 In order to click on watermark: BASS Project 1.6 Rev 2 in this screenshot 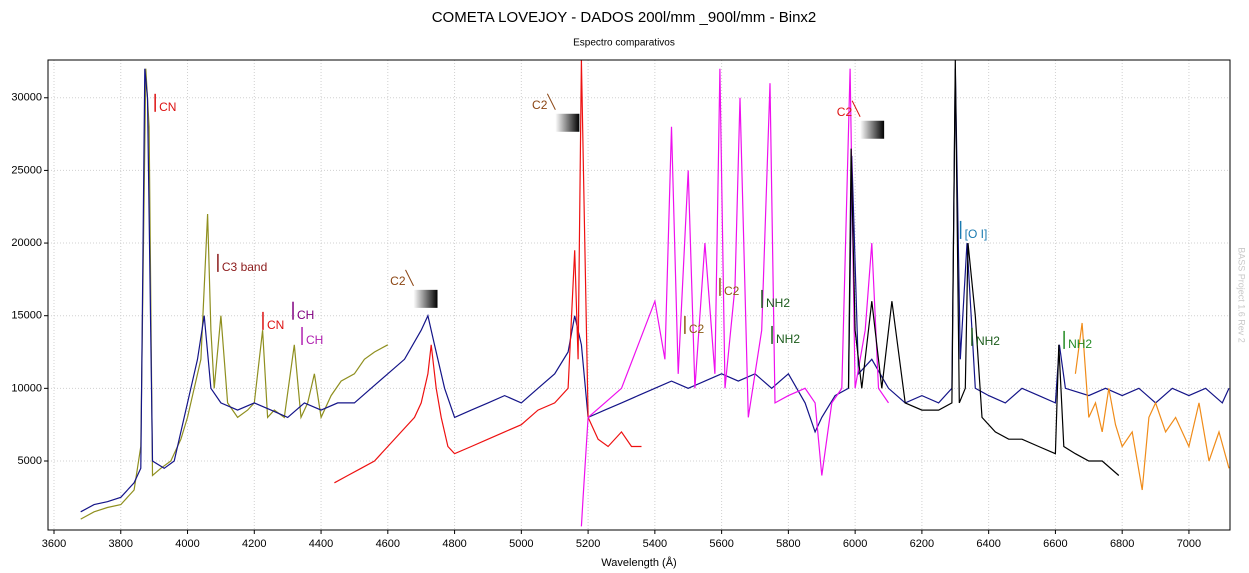, I will do `click(1242, 295)`.